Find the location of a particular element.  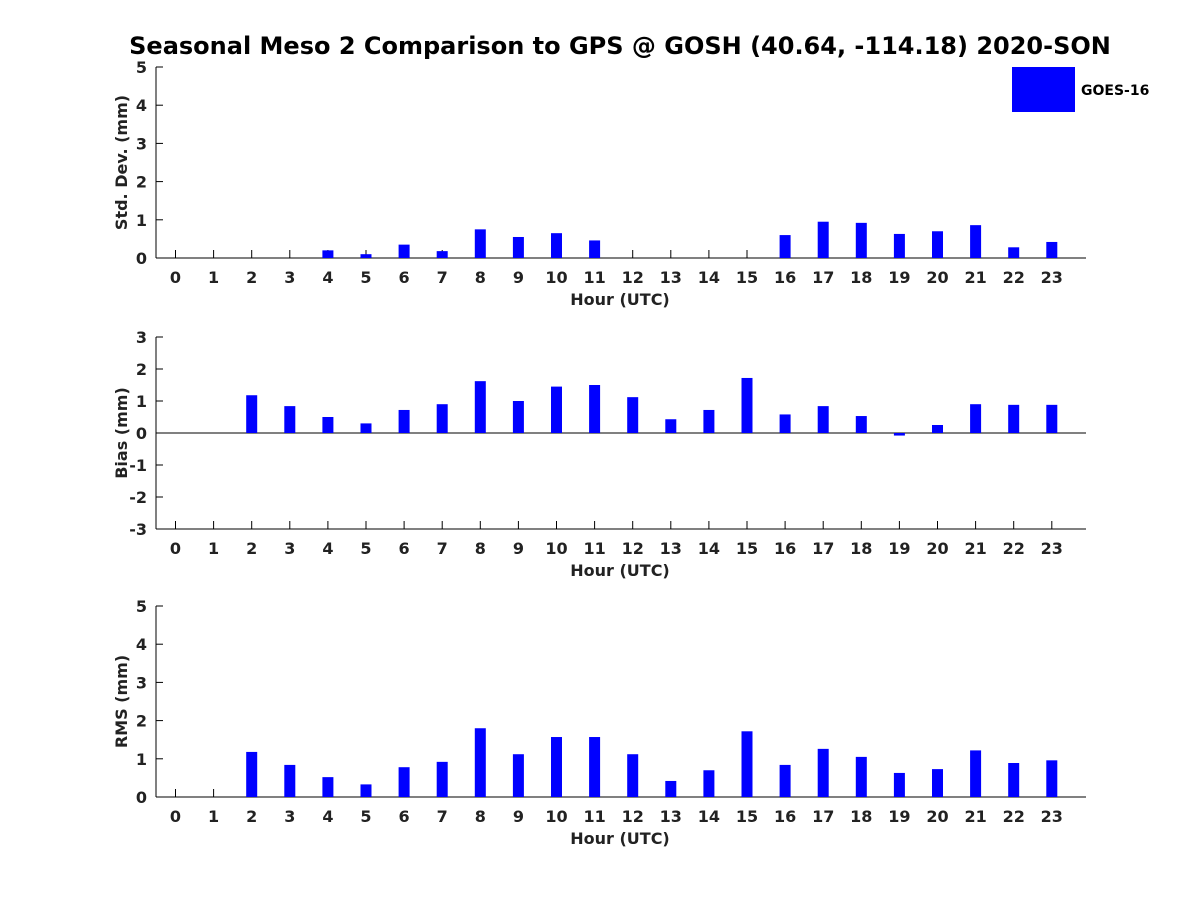

legend: GOES-16 is located at coordinates (1080, 89).